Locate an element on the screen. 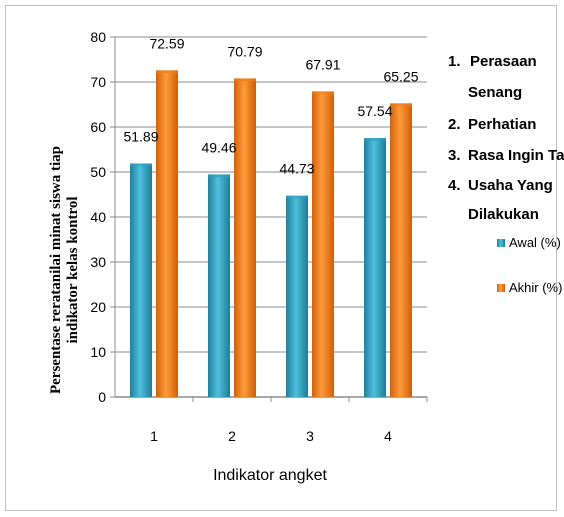 This screenshot has width=564, height=517. note-3-number: 3. is located at coordinates (454, 155).